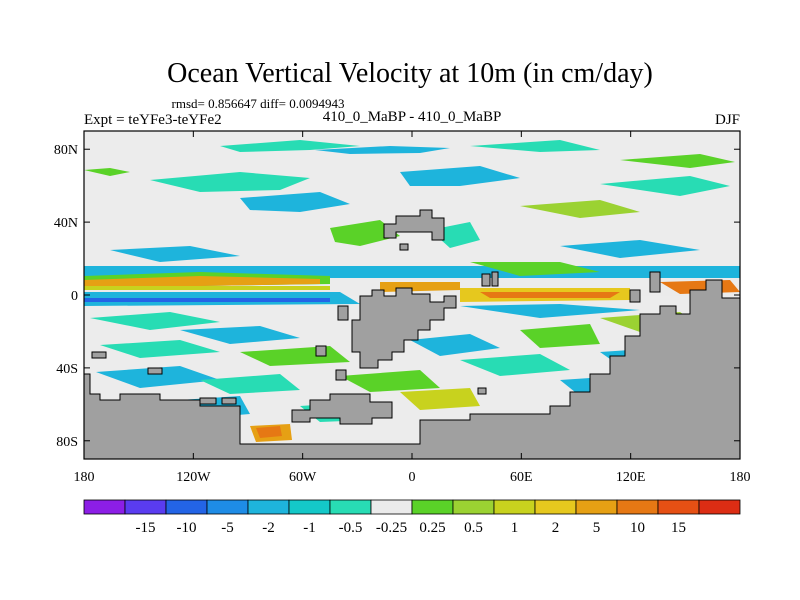  Describe the element at coordinates (631, 477) in the screenshot. I see `x-tick-label: 120E` at that location.